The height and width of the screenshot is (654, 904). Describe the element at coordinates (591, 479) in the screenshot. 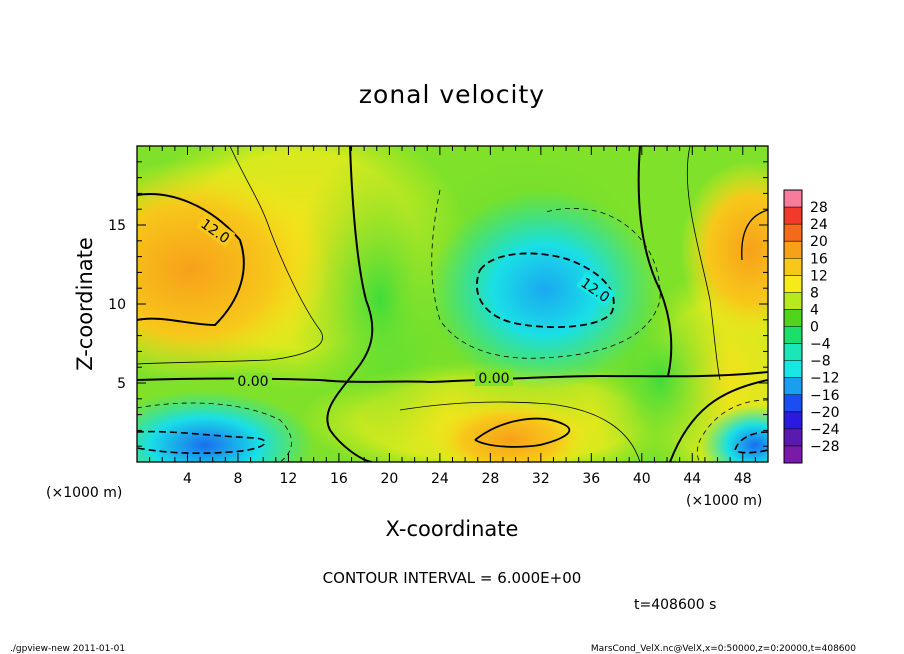

I see `x-tick-label: 36` at that location.